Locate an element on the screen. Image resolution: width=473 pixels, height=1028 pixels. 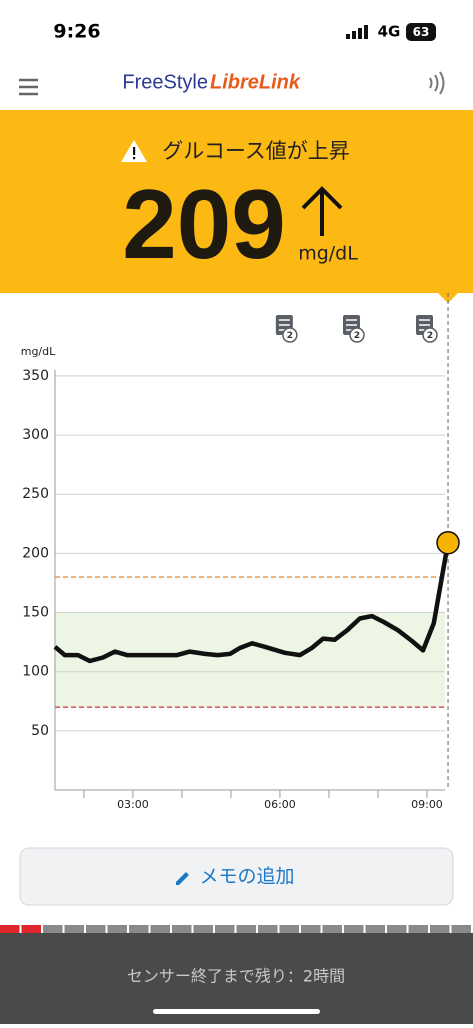
pencil-icon is located at coordinates (182, 878).